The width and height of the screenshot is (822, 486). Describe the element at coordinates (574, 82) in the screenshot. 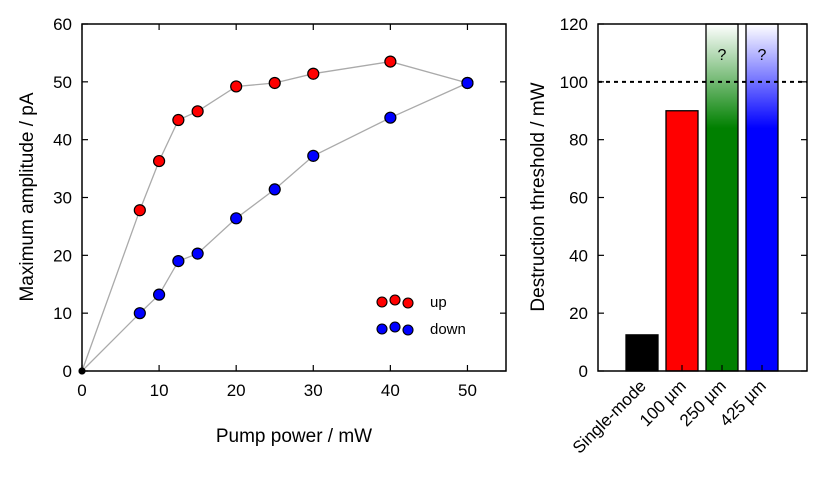

I see `y-tick-label: 100` at that location.